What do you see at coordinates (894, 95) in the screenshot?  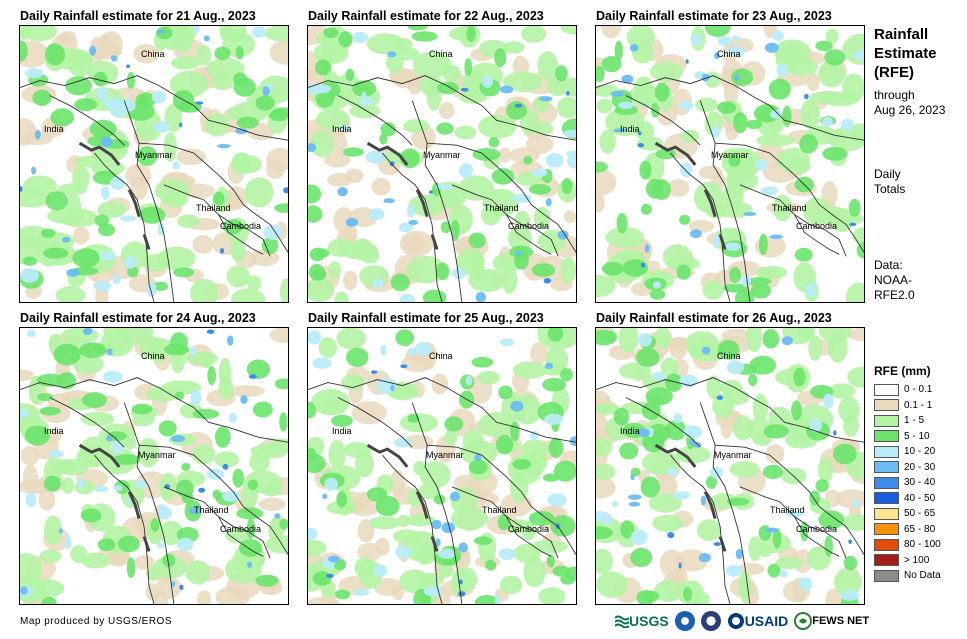 I see `through-label: through` at bounding box center [894, 95].